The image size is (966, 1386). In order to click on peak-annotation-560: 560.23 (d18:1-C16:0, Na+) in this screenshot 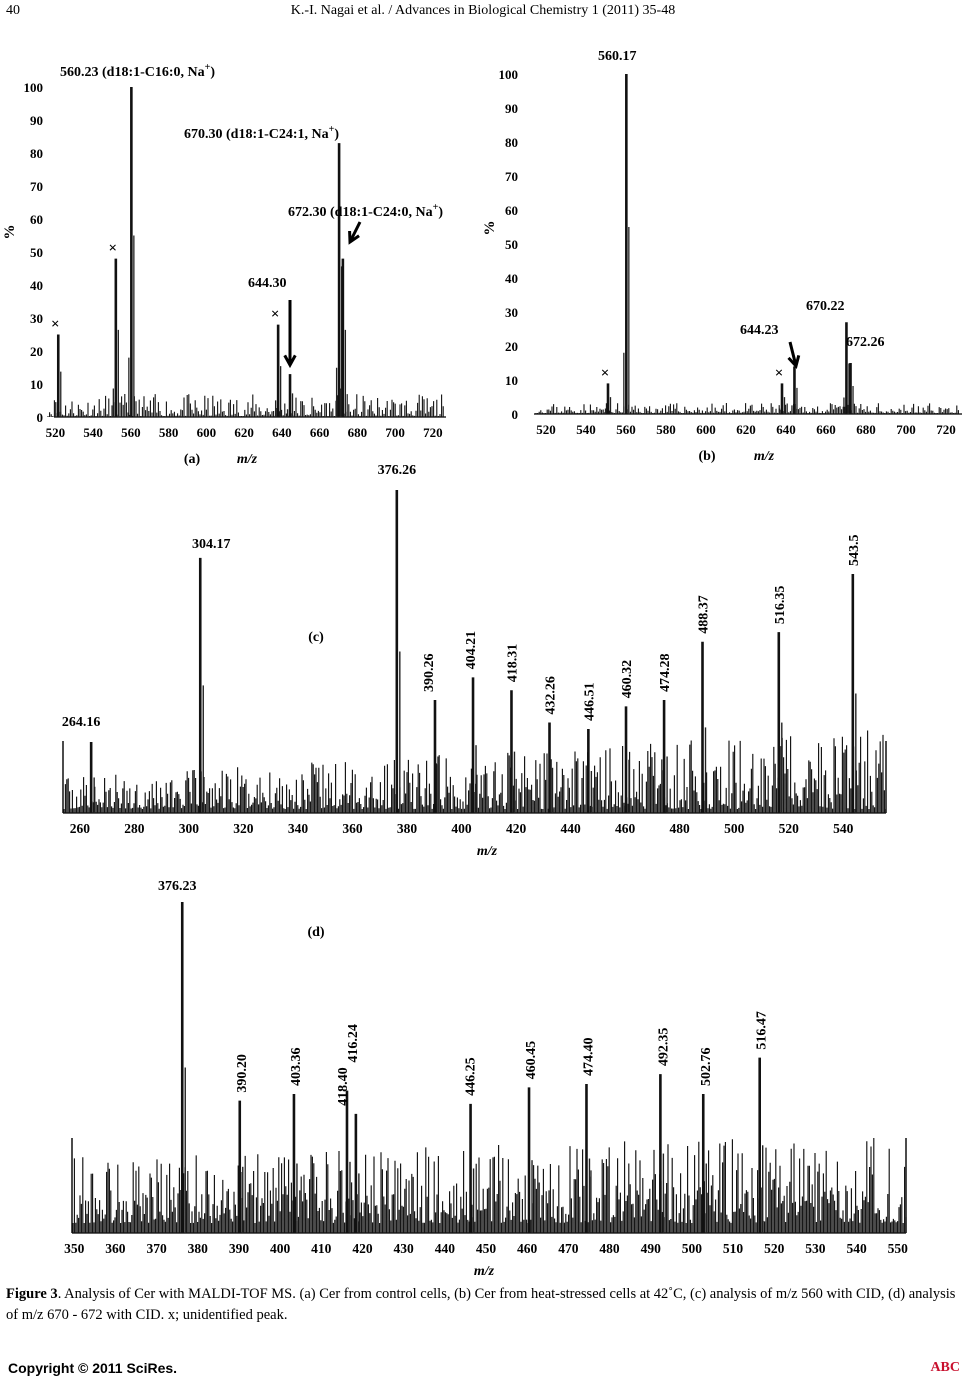, I will do `click(137, 71)`.